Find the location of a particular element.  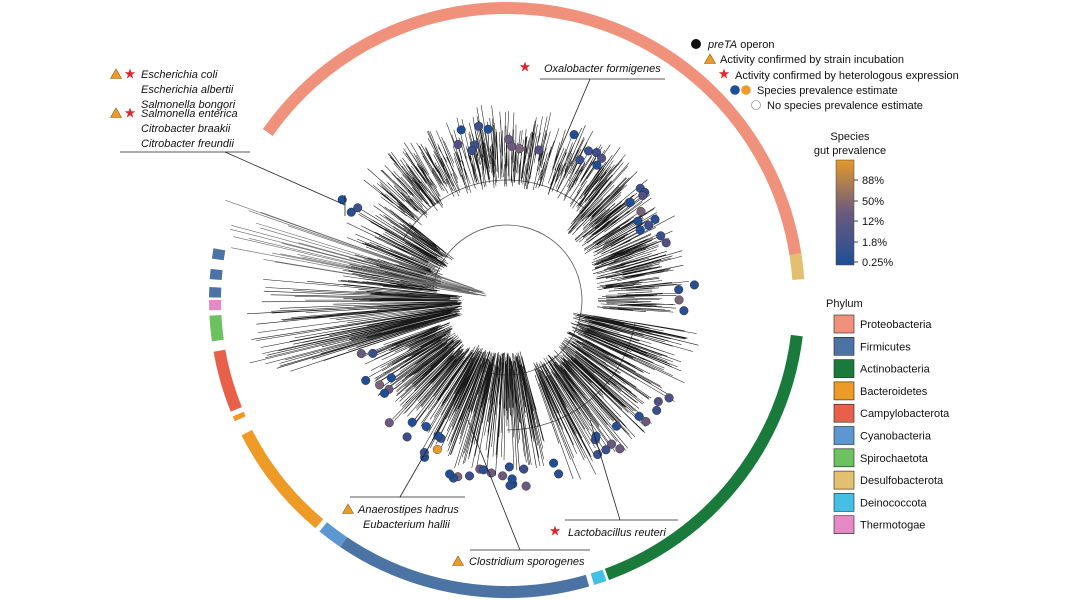

legend-strain-label: Activity confirmed by strain incubation is located at coordinates (812, 60).